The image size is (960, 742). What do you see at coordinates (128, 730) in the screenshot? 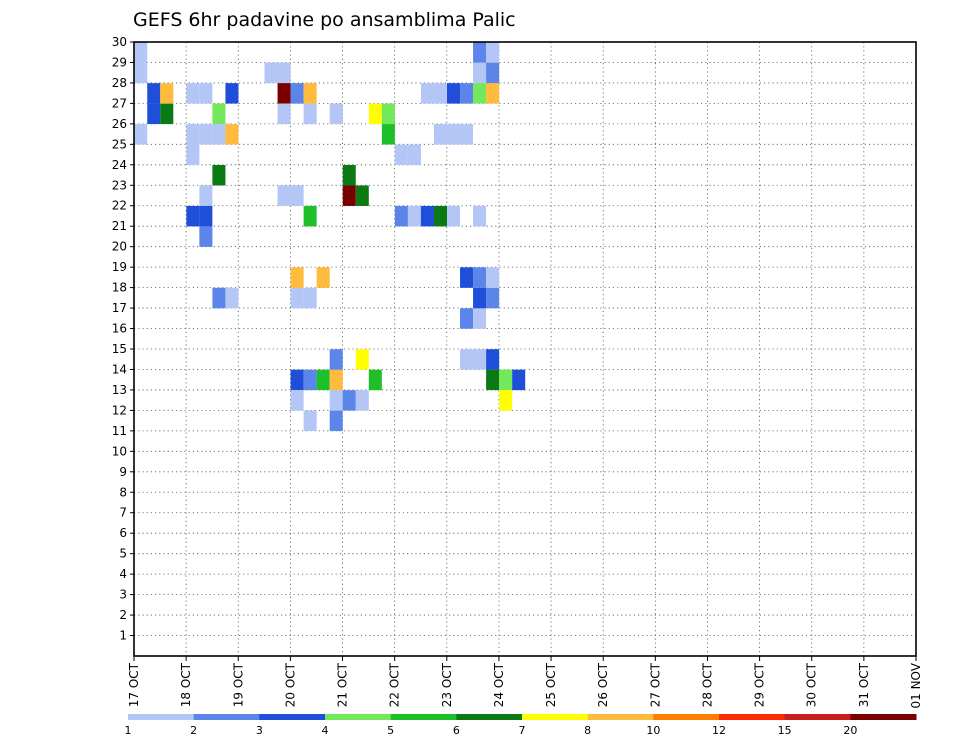
I see `colorbar-label: 1` at bounding box center [128, 730].